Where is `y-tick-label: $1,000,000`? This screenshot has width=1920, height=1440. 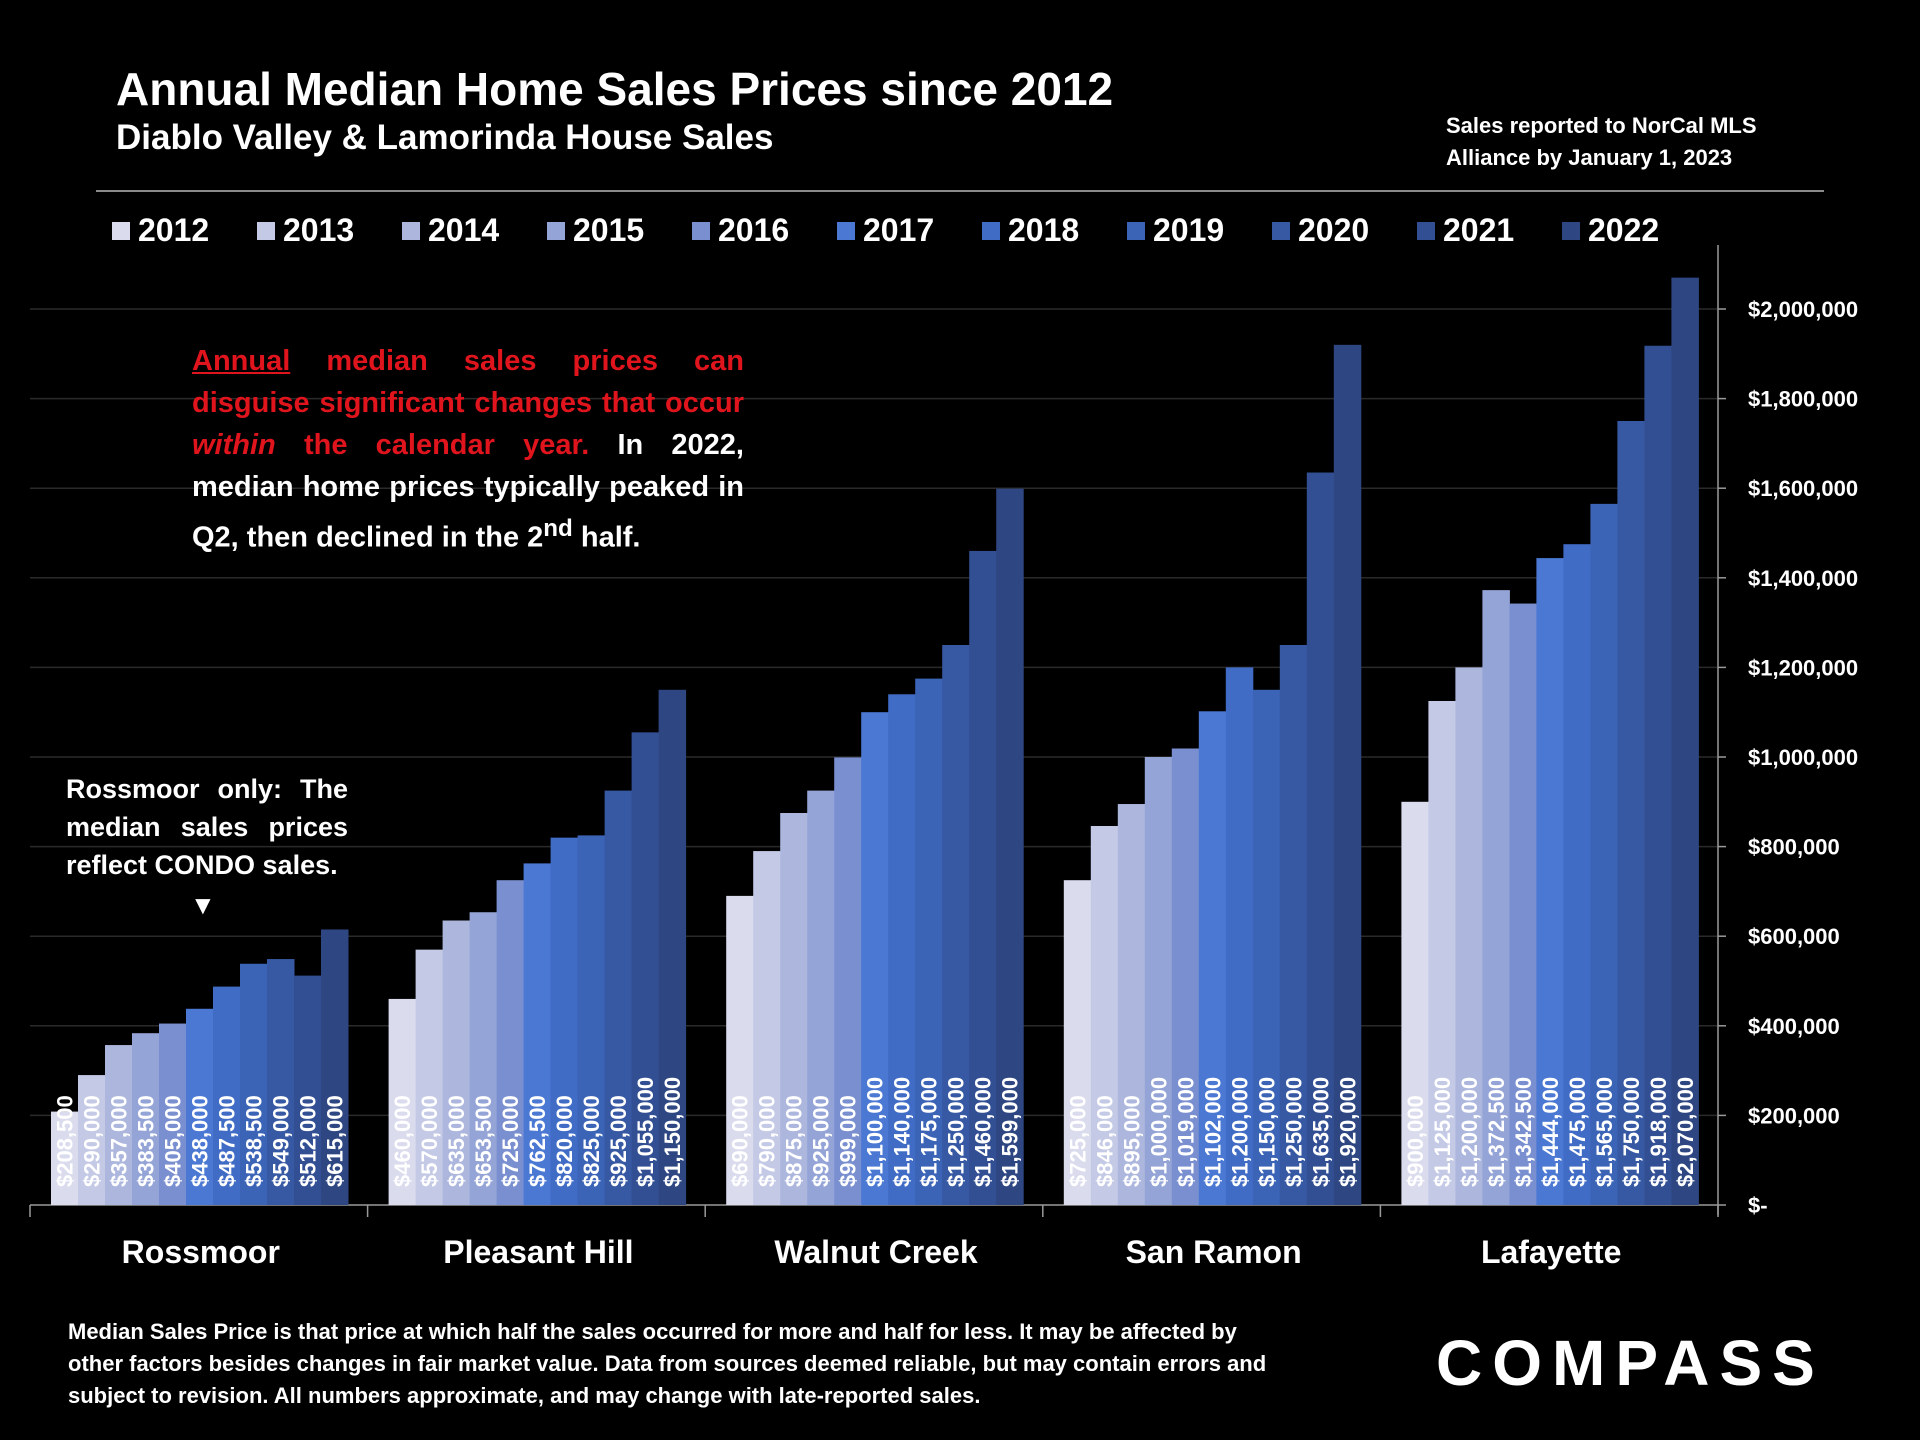 y-tick-label: $1,000,000 is located at coordinates (1803, 757).